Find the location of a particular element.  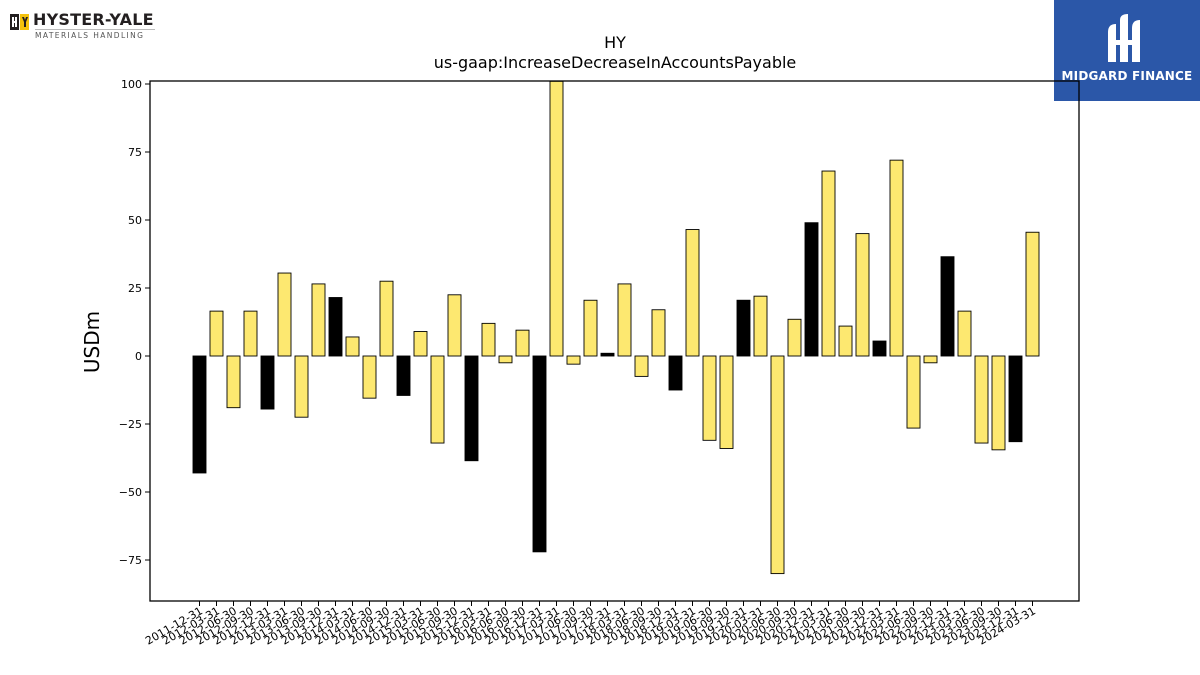

y-tick-label: 0 is located at coordinates (138, 356).